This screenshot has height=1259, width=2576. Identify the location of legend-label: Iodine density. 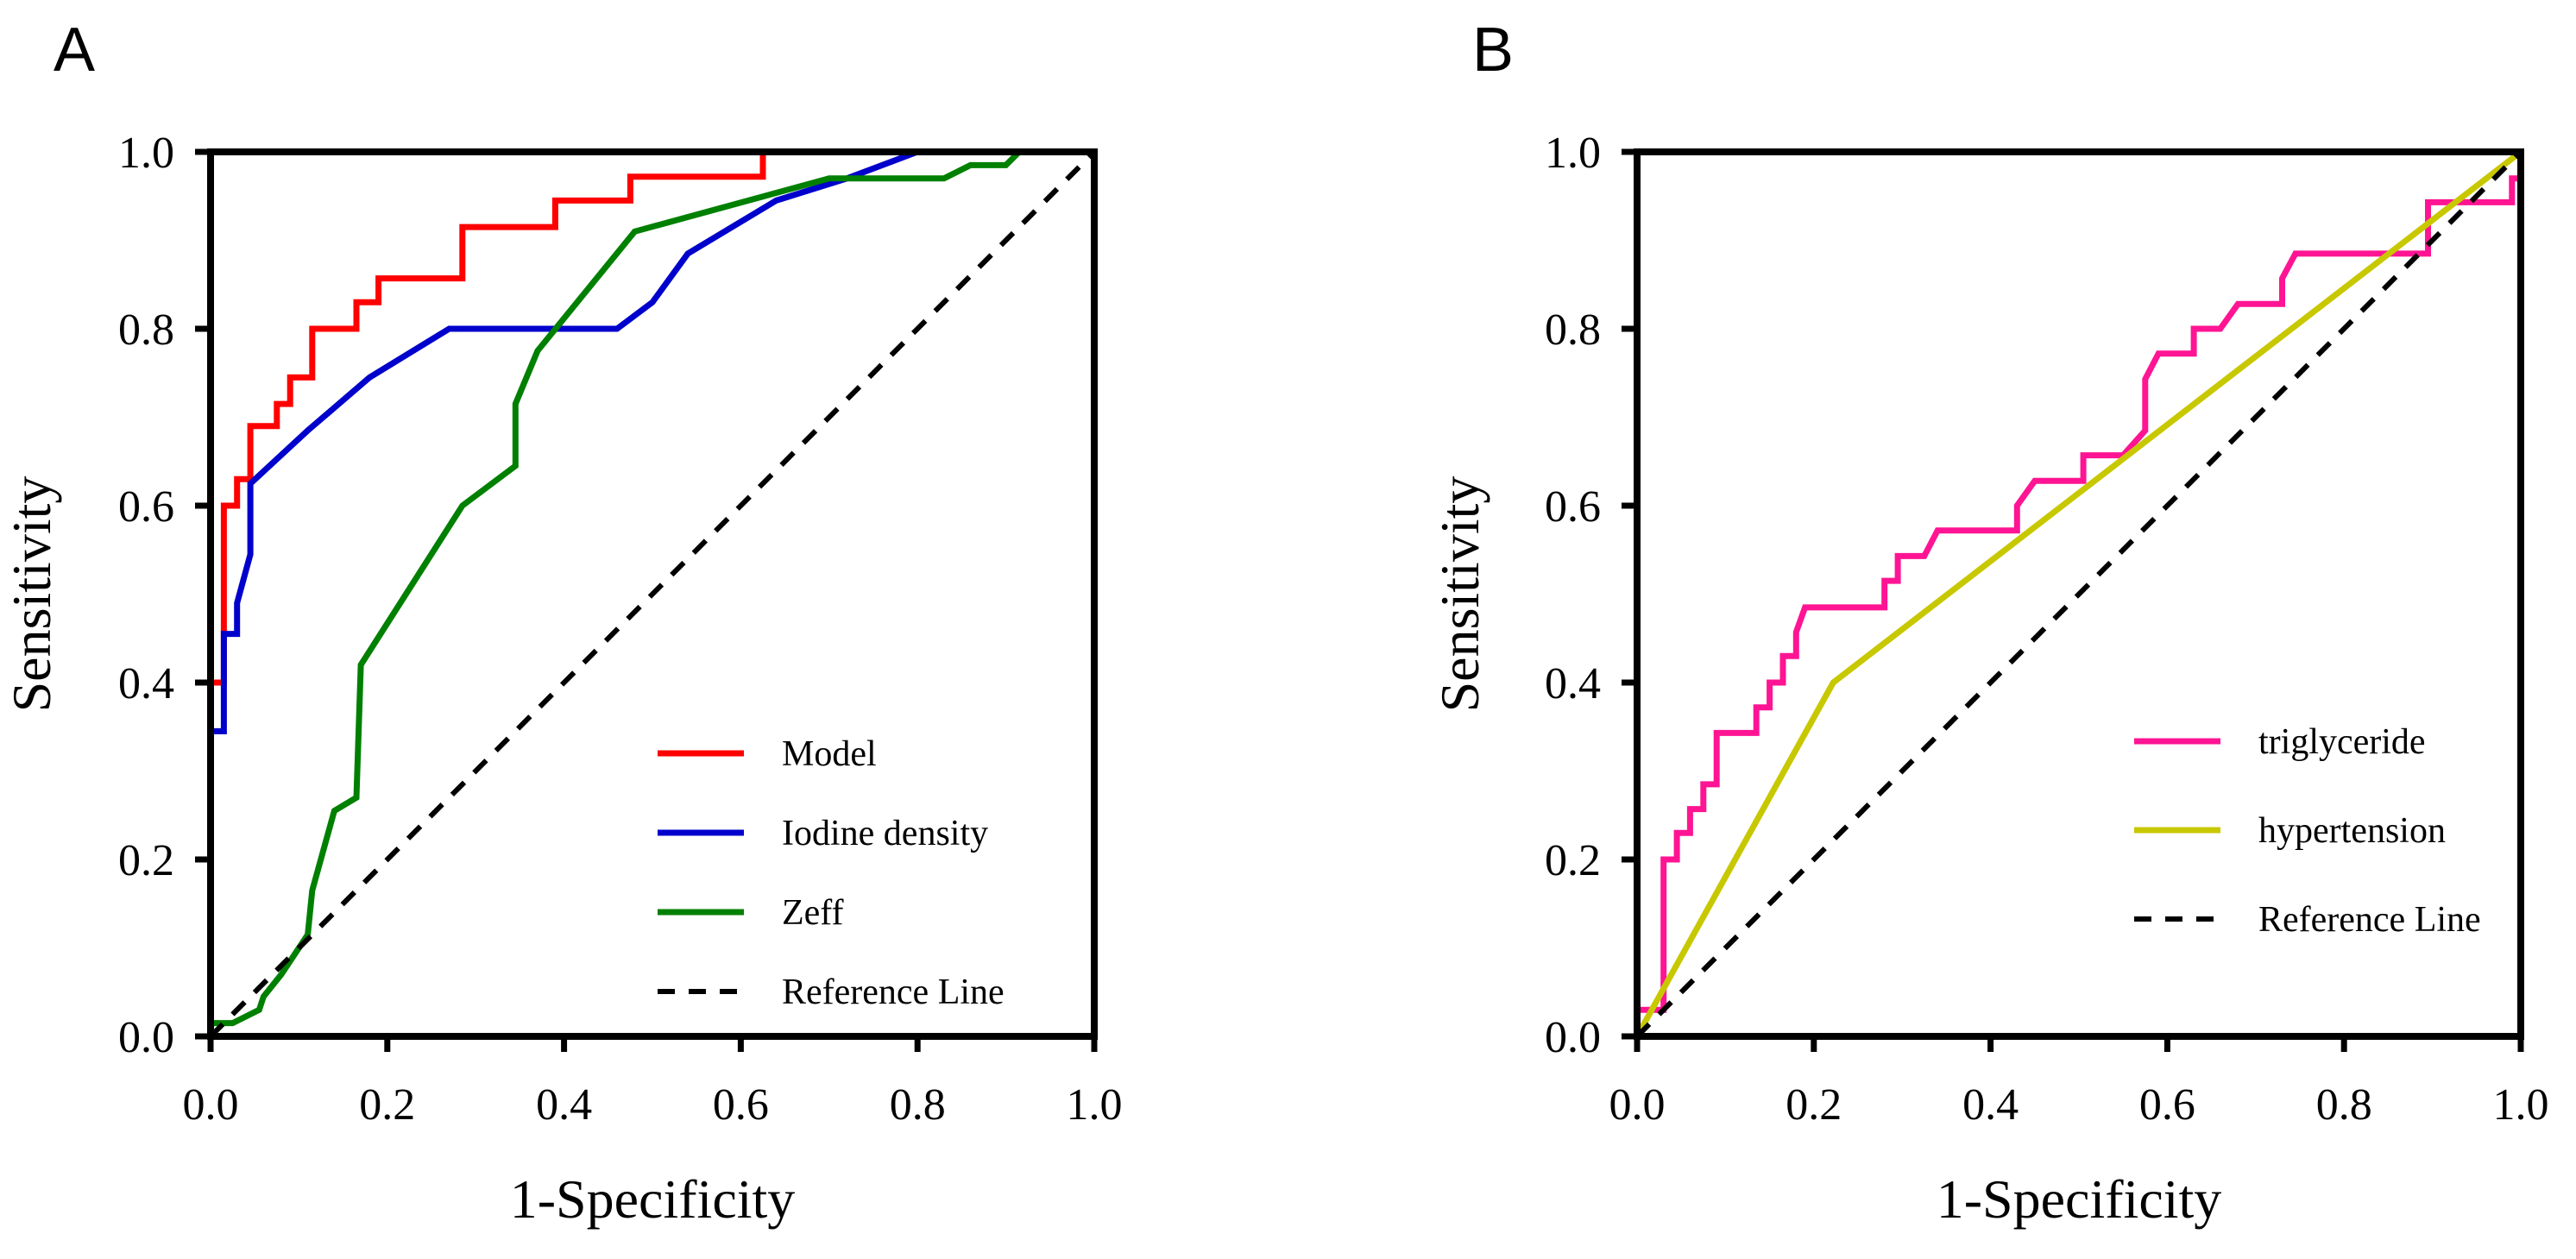
(885, 833).